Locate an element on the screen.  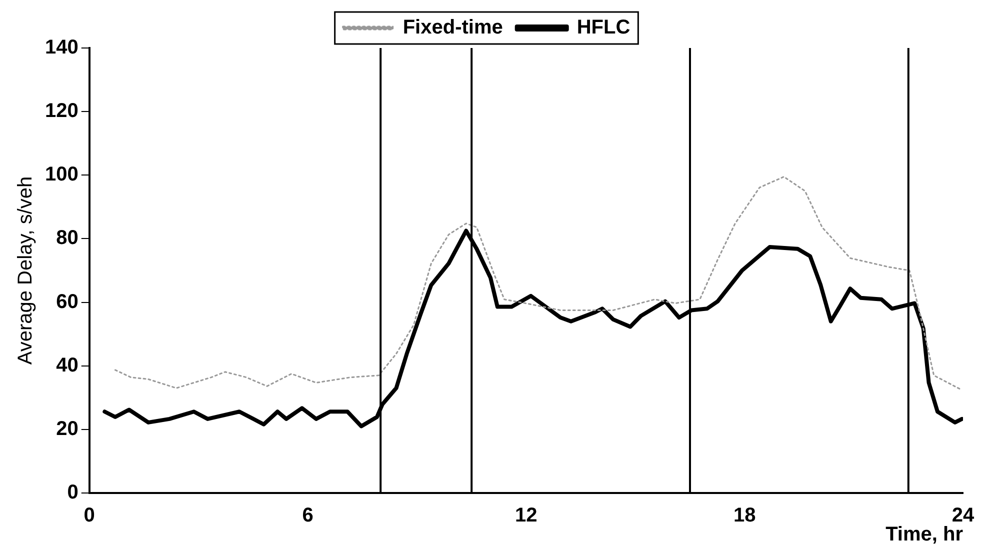
y-axis-title: Average Delay, s/veh is located at coordinates (25, 270).